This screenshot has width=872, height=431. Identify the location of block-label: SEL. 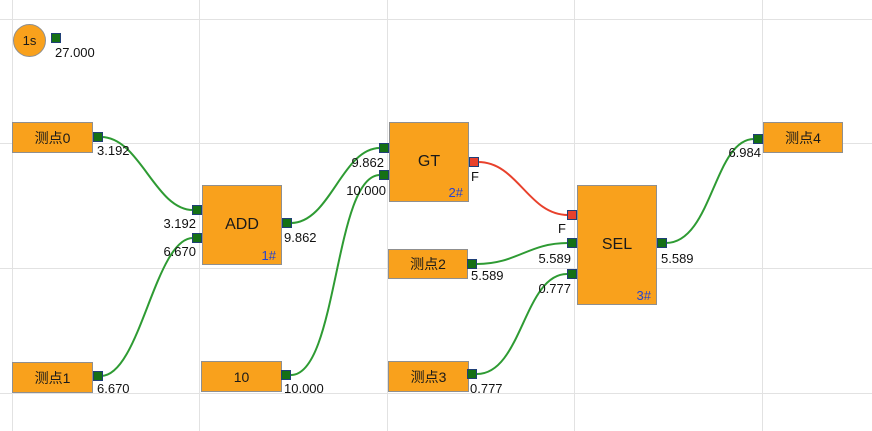
(617, 244).